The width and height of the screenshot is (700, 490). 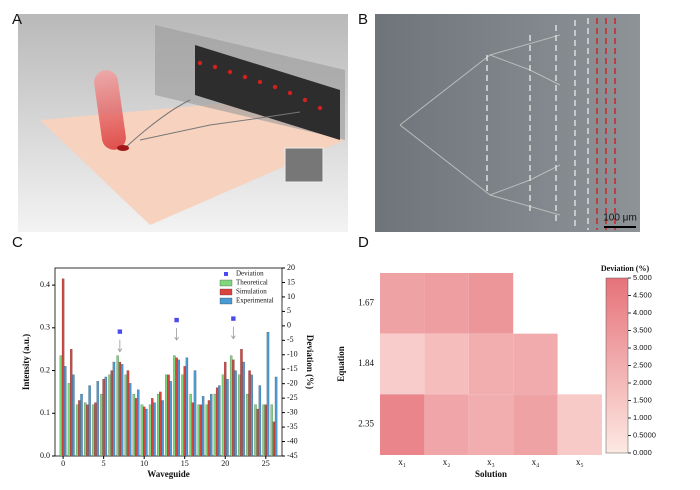 I want to click on x-axis-label: Solution, so click(x=491, y=474).